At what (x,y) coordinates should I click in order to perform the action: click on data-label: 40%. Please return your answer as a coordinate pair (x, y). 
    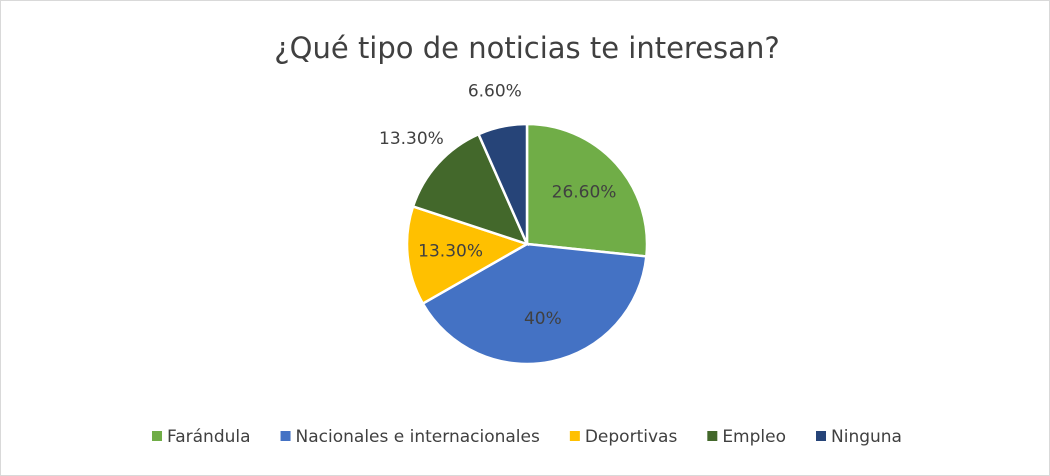
    Looking at the image, I should click on (543, 319).